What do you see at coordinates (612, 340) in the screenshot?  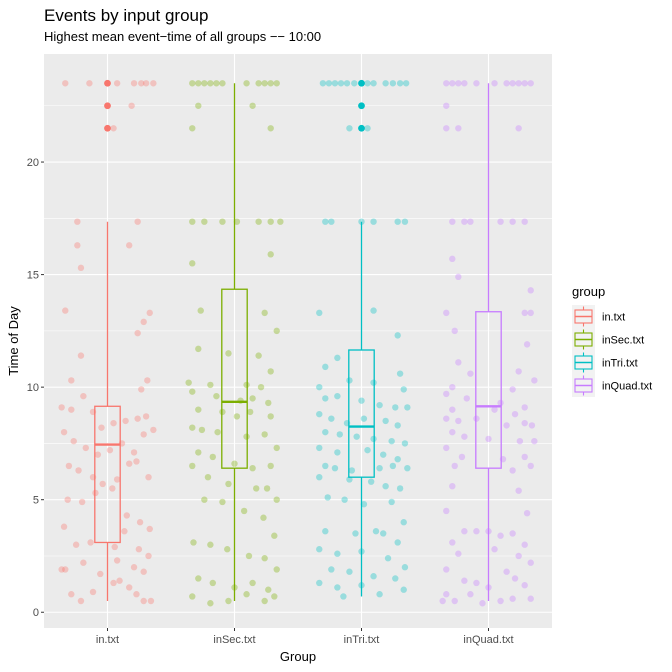 I see `legend: group in.txt inSec.txt inTri.txt inQuad.txt` at bounding box center [612, 340].